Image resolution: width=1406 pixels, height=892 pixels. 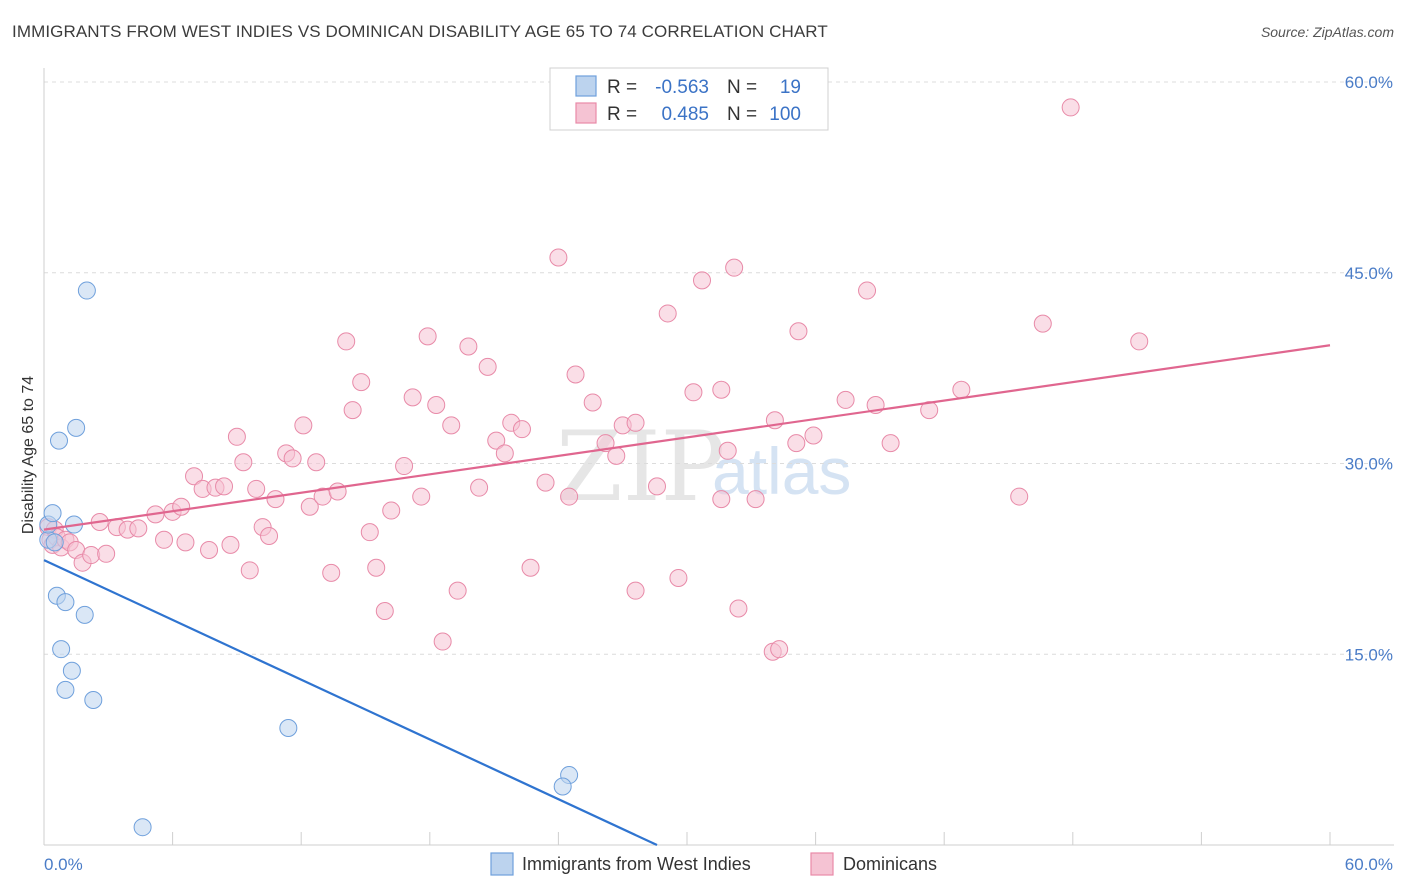 What do you see at coordinates (1369, 273) in the screenshot?
I see `y-tick-label-45: 45.0%` at bounding box center [1369, 273].